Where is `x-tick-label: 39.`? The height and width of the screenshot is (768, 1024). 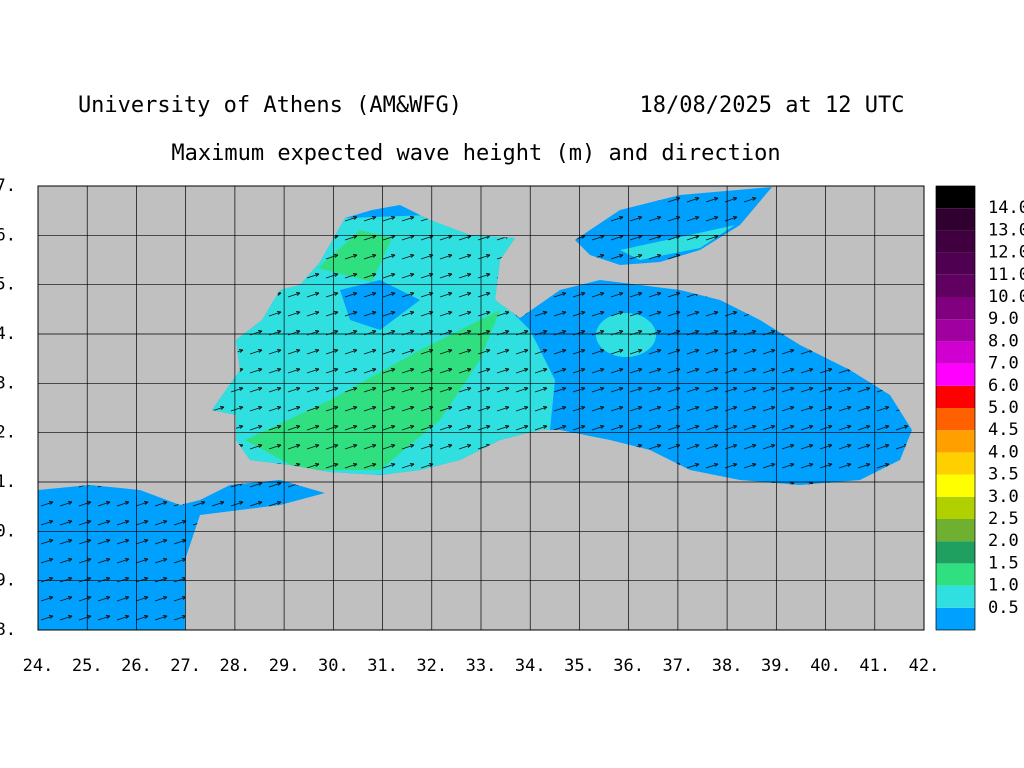
x-tick-label: 39. is located at coordinates (776, 666).